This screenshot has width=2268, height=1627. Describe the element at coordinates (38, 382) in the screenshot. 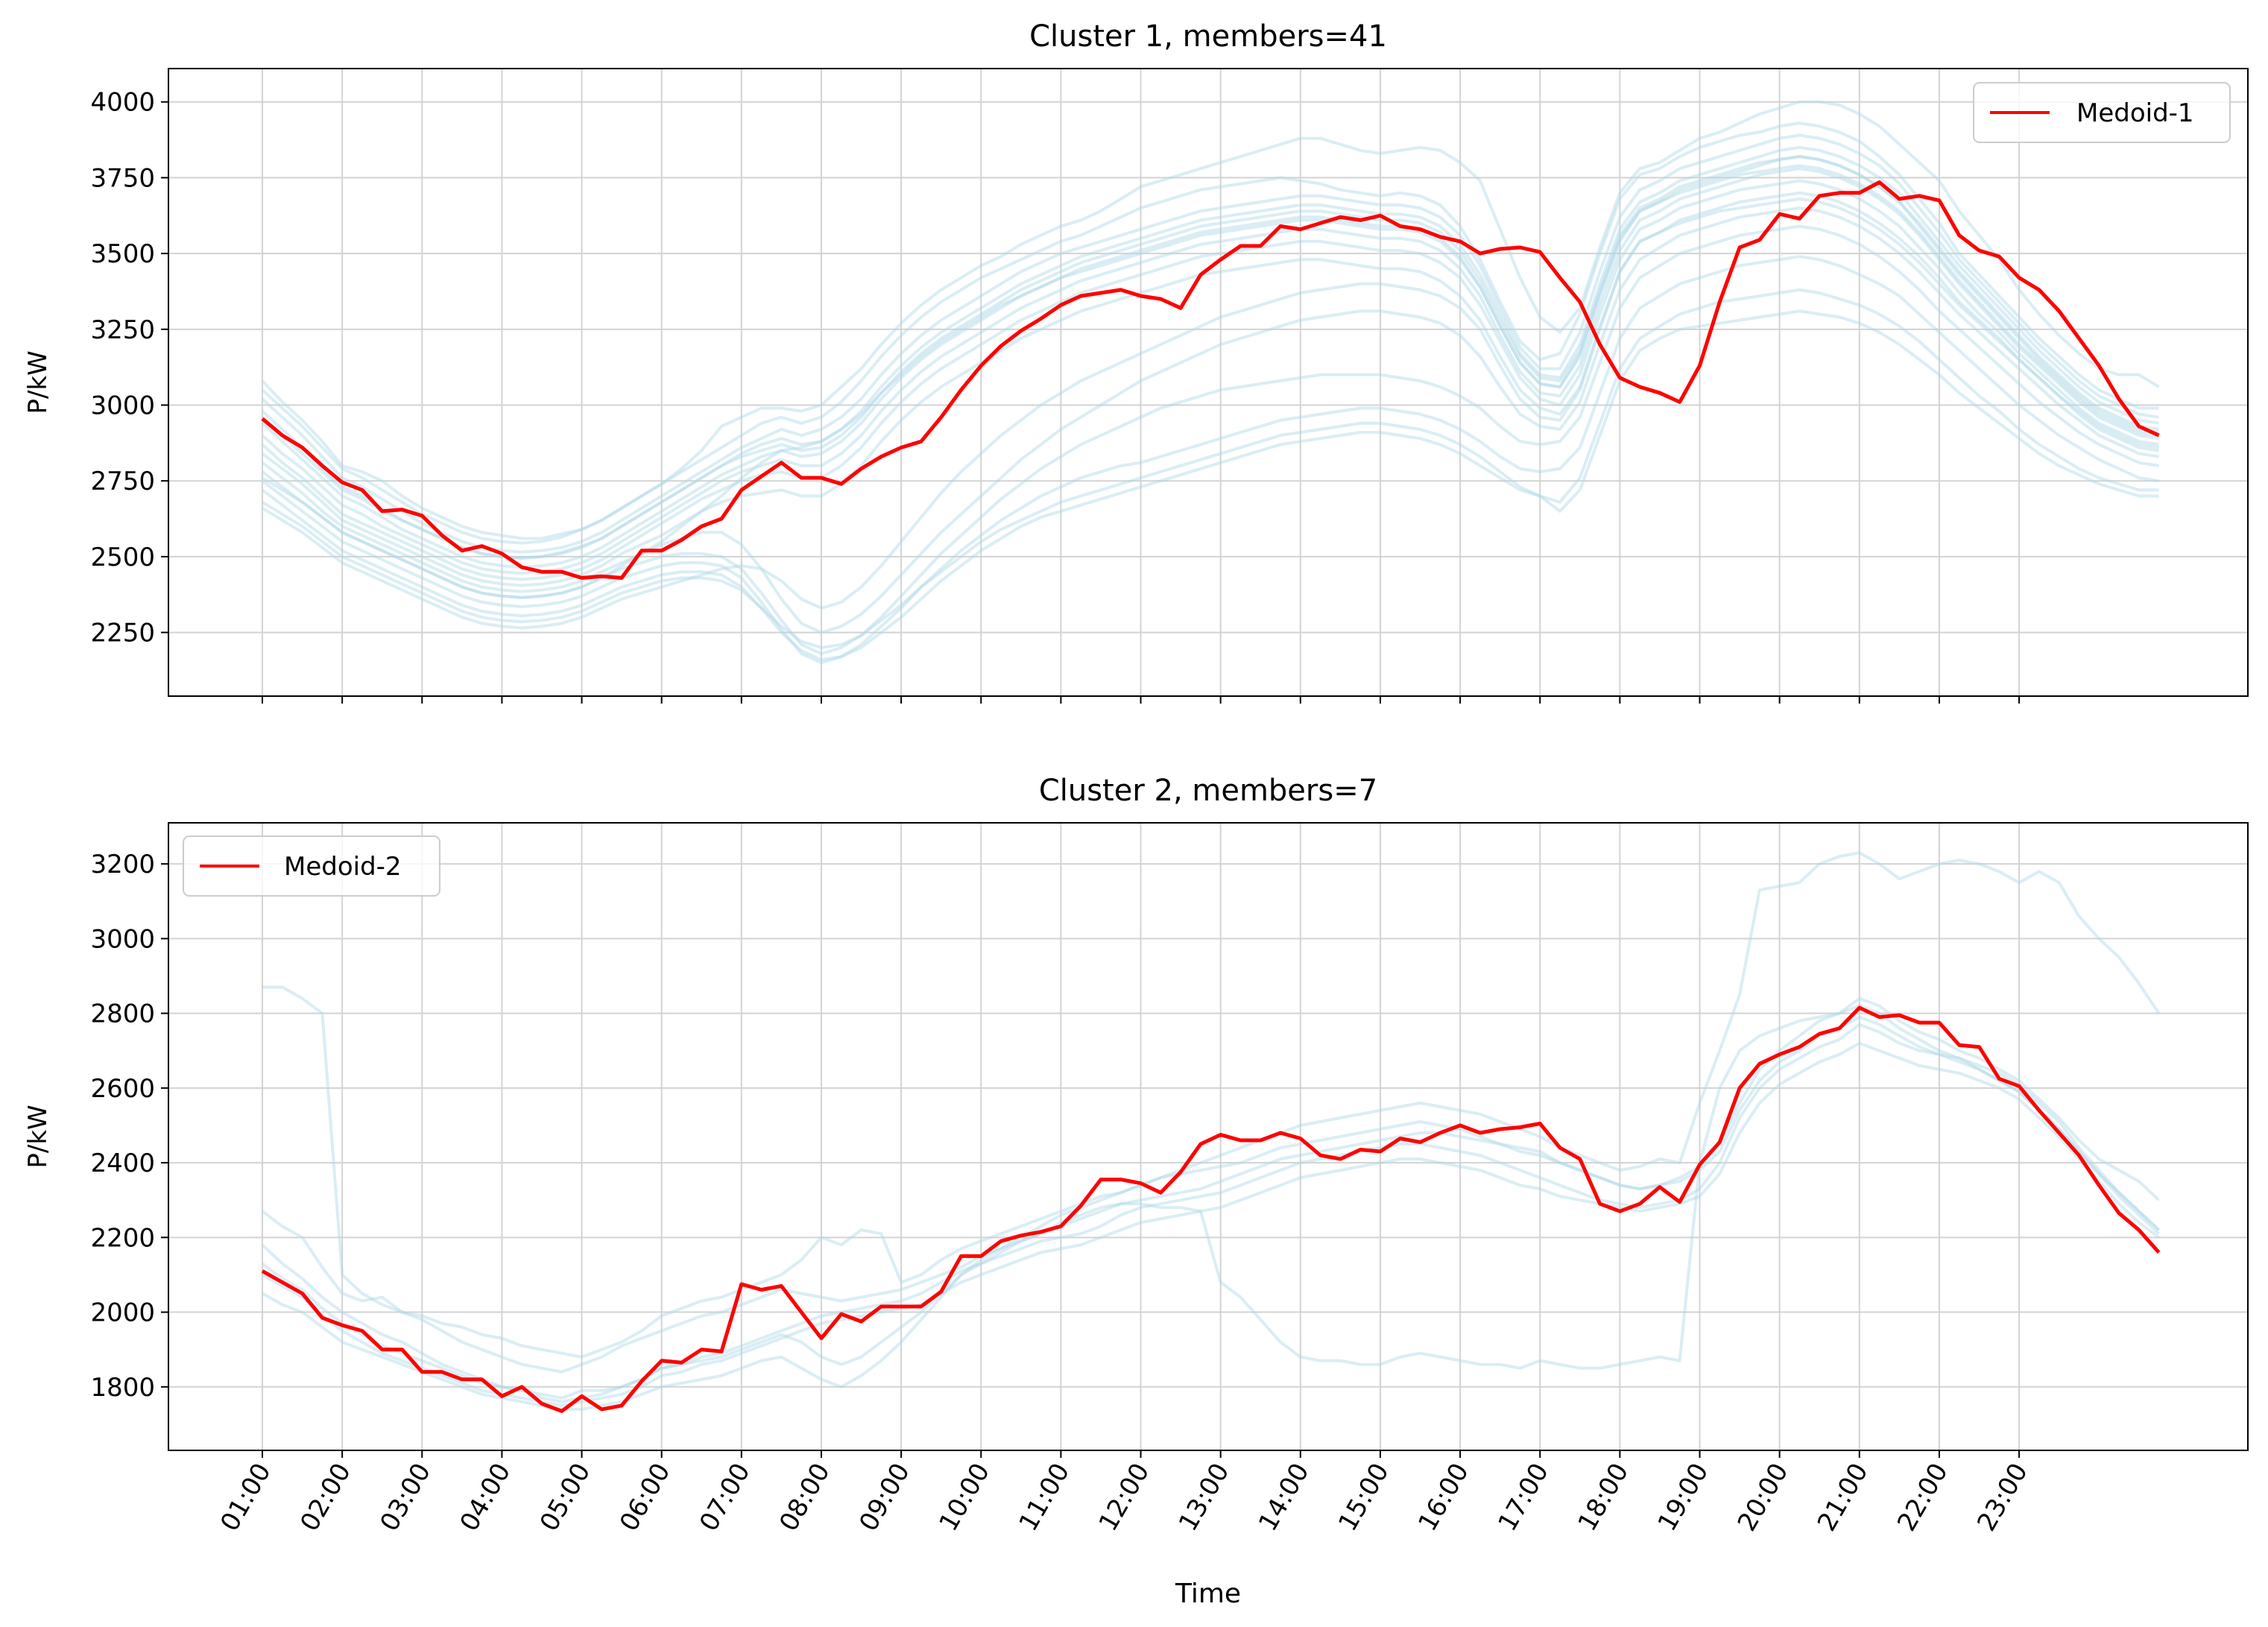

I see `cluster-1-y-axis-label: P/kW` at that location.